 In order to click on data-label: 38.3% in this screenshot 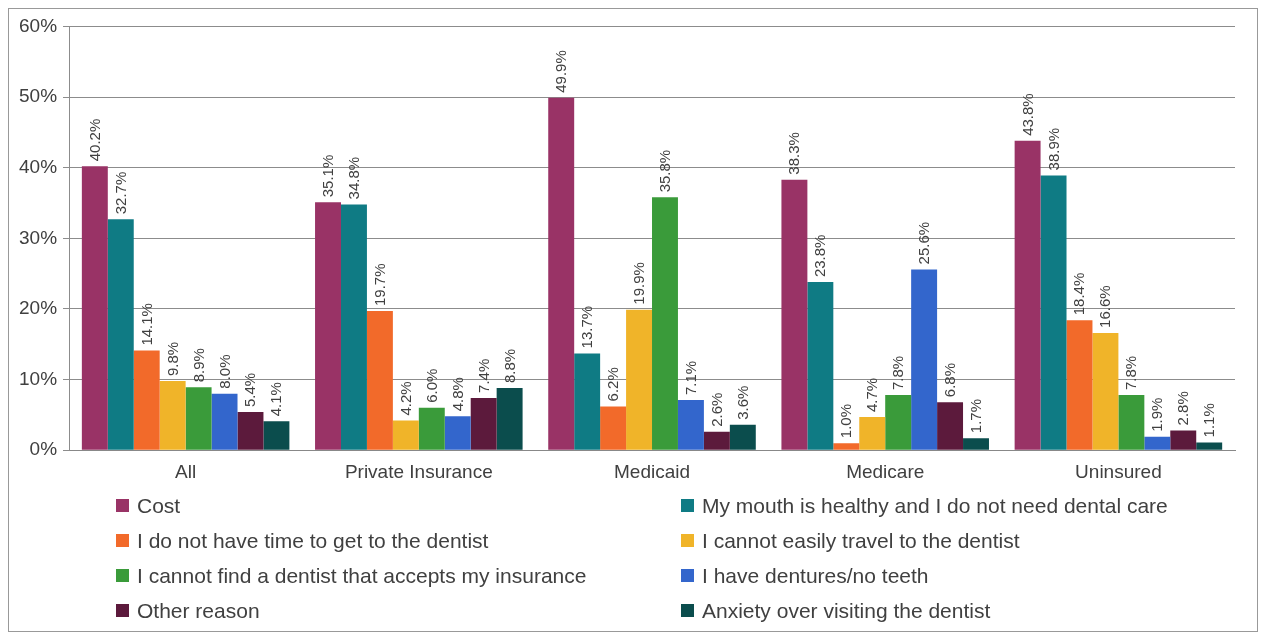, I will do `click(794, 153)`.